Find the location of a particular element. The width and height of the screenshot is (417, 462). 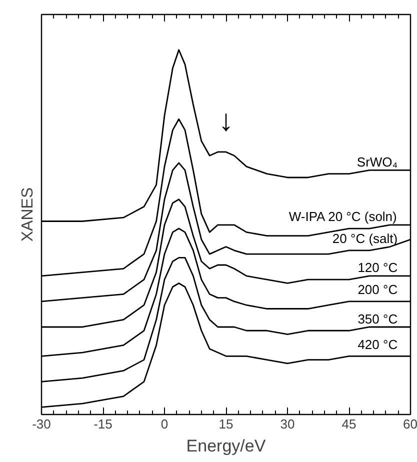

x-tick-label: 30 is located at coordinates (287, 424).